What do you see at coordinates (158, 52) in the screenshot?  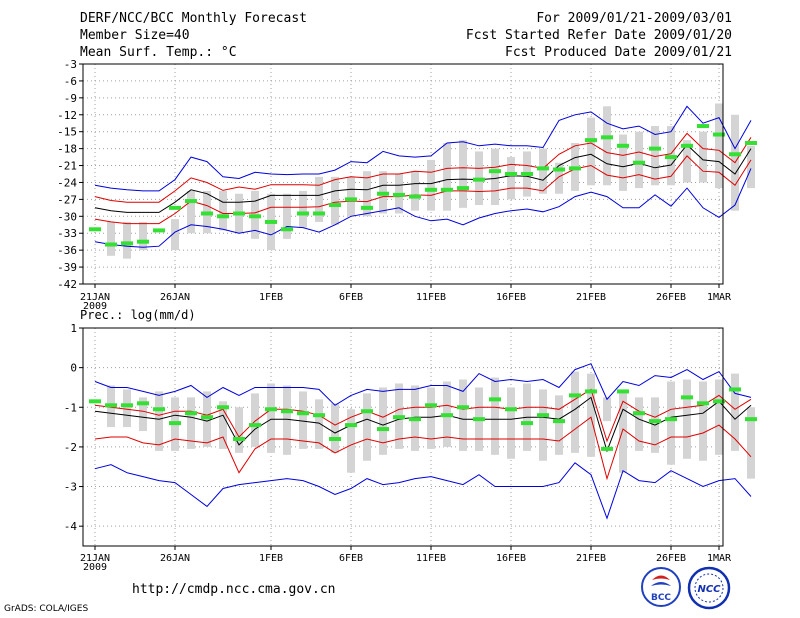 I see `variable-label: Mean Surf. Temp.: °C` at bounding box center [158, 52].